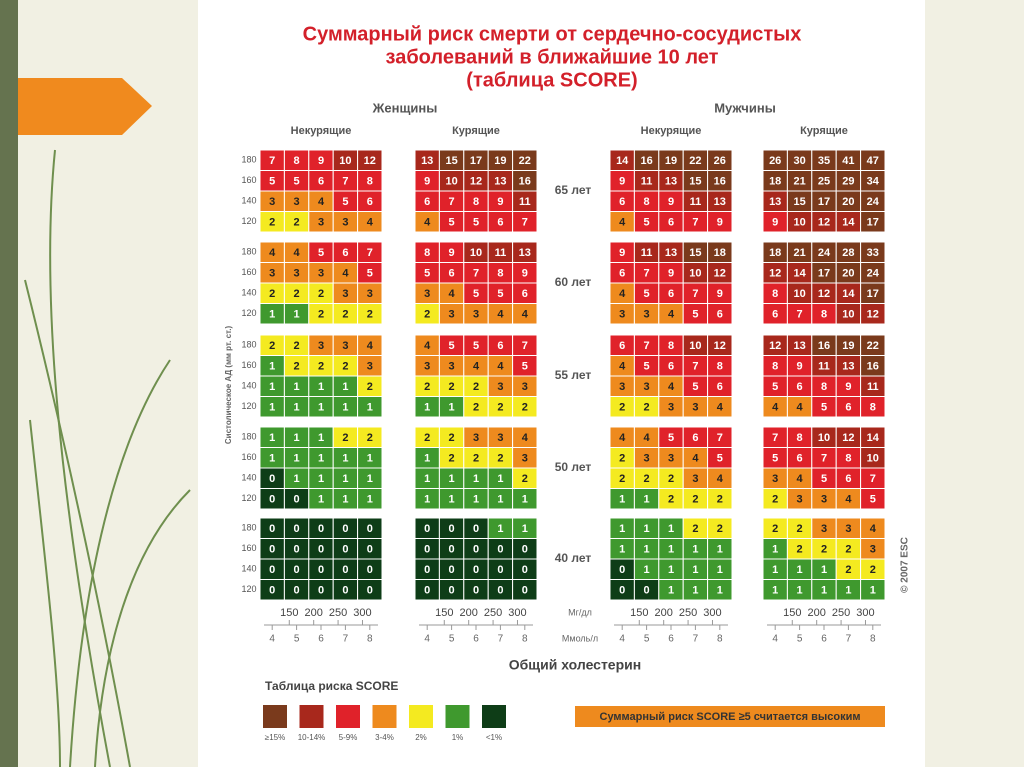  What do you see at coordinates (873, 161) in the screenshot?
I see `risk-value: 47` at bounding box center [873, 161].